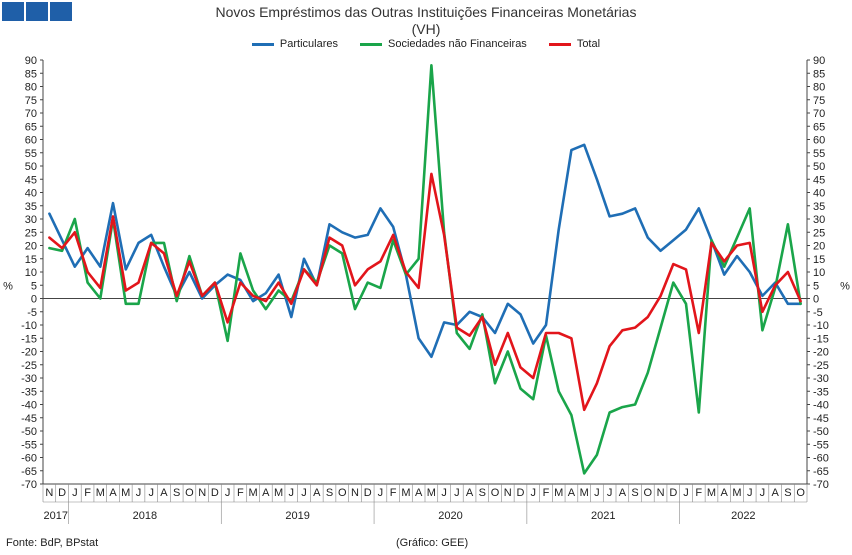 The height and width of the screenshot is (555, 852). I want to click on y-tick-label: -70, so click(29, 485).